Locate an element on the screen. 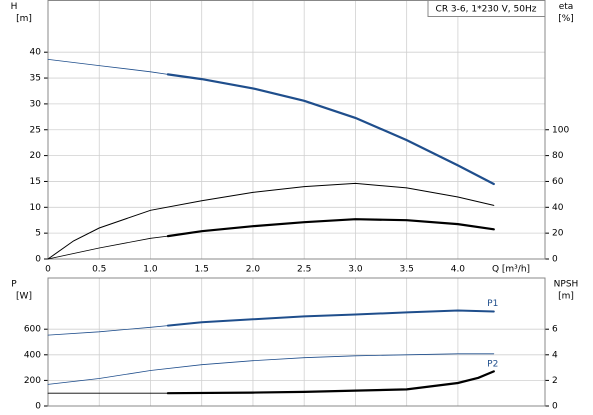 This screenshot has height=415, width=593. y2-axis-label: NPSH is located at coordinates (566, 285).